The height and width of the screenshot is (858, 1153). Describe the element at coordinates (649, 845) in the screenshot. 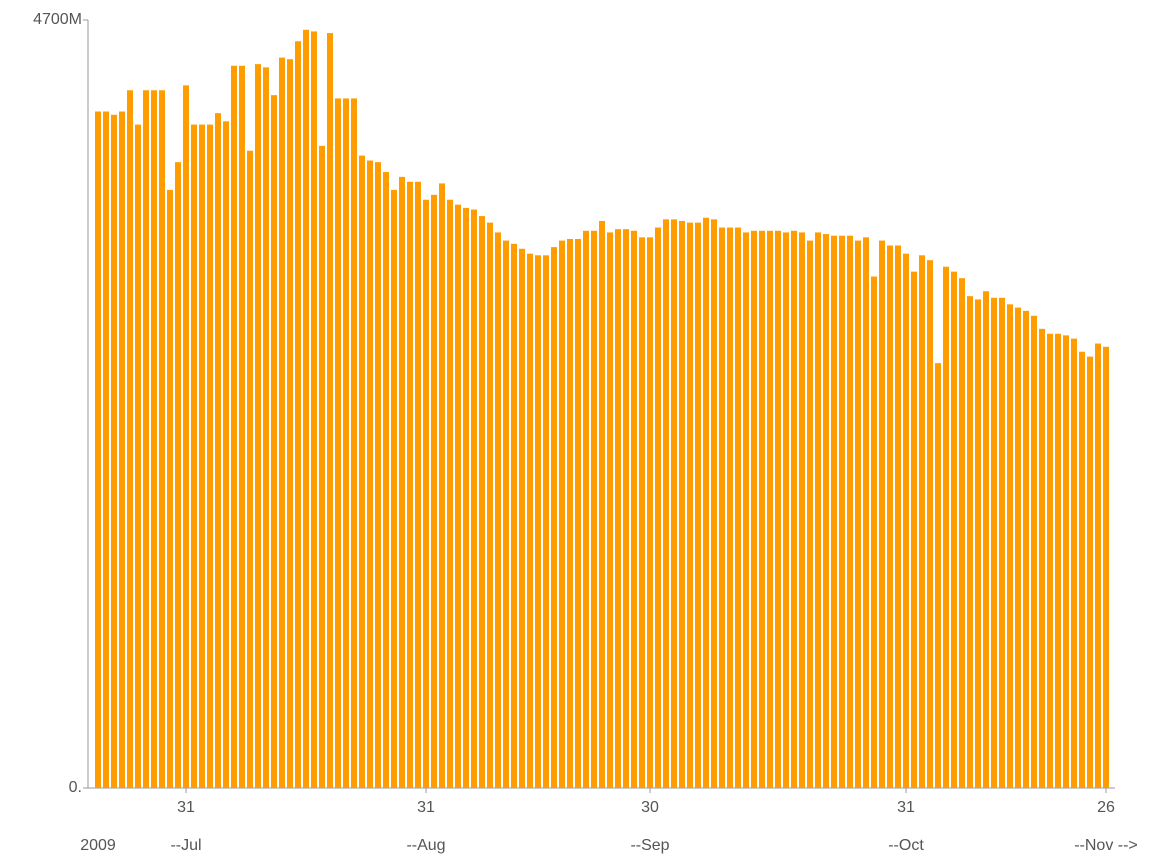

I see `x-group-label: --Sep` at that location.